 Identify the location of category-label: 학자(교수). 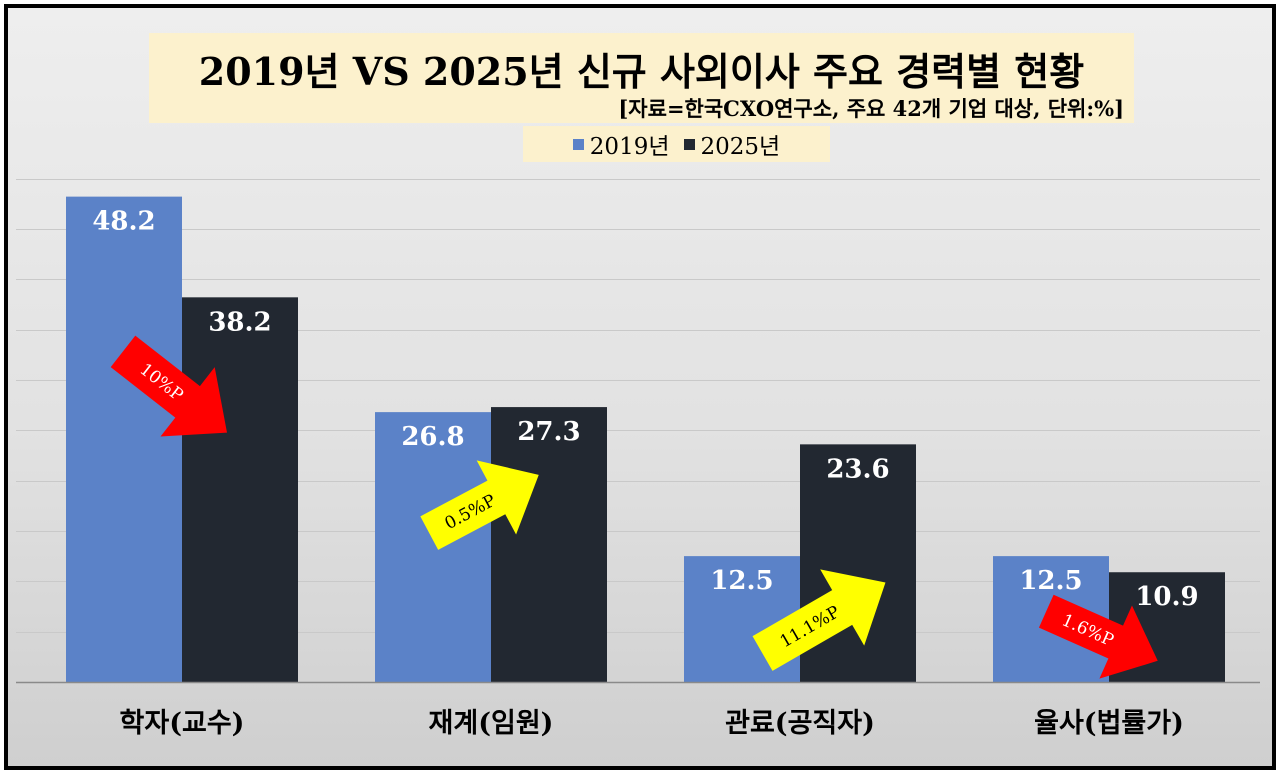
(182, 723).